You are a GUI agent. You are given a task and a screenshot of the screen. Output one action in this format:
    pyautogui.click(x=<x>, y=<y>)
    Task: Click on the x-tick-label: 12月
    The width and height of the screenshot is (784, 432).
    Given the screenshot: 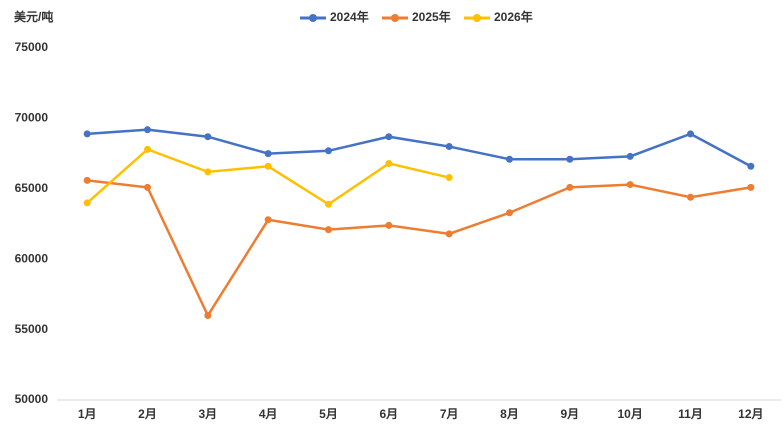 What is the action you would take?
    pyautogui.click(x=750, y=414)
    